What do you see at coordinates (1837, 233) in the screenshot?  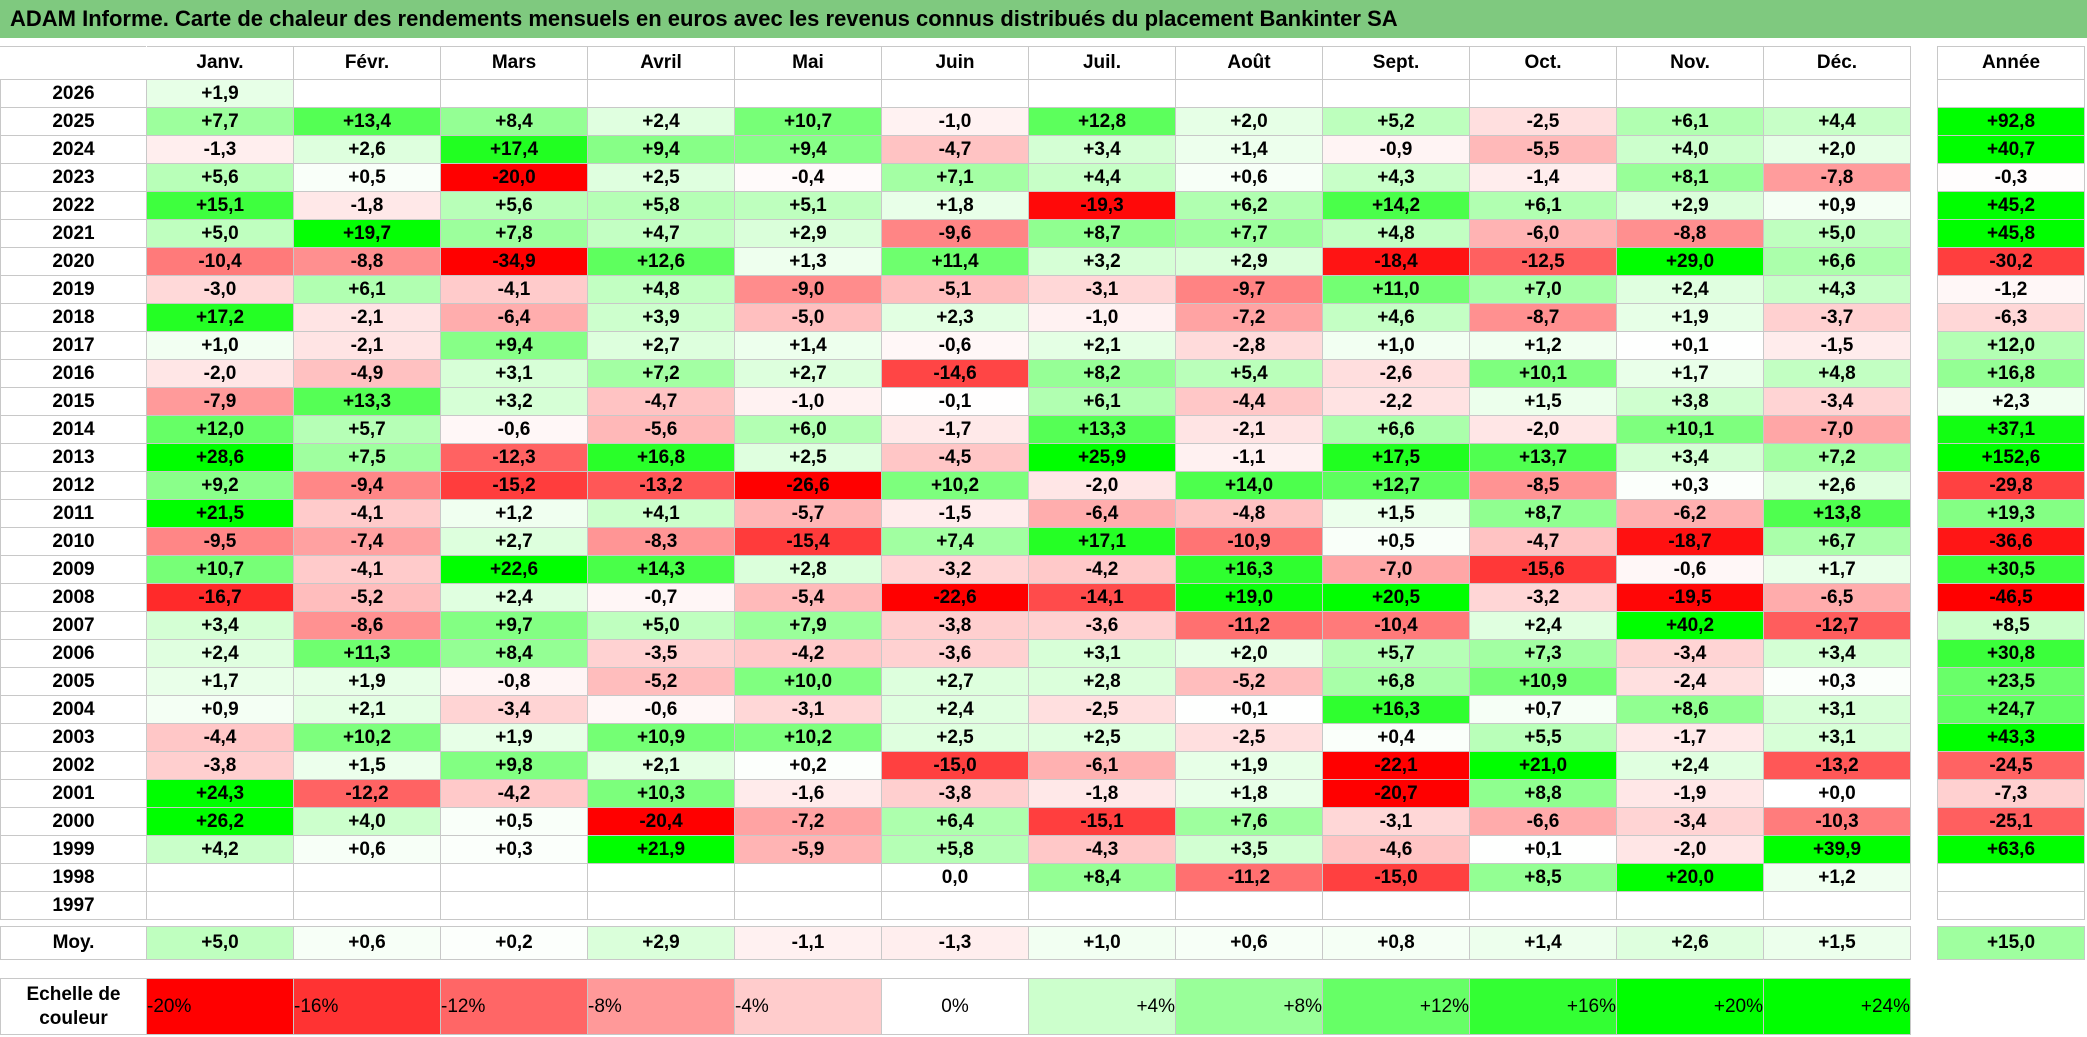 I see `heatmap-cell: +5,0` at bounding box center [1837, 233].